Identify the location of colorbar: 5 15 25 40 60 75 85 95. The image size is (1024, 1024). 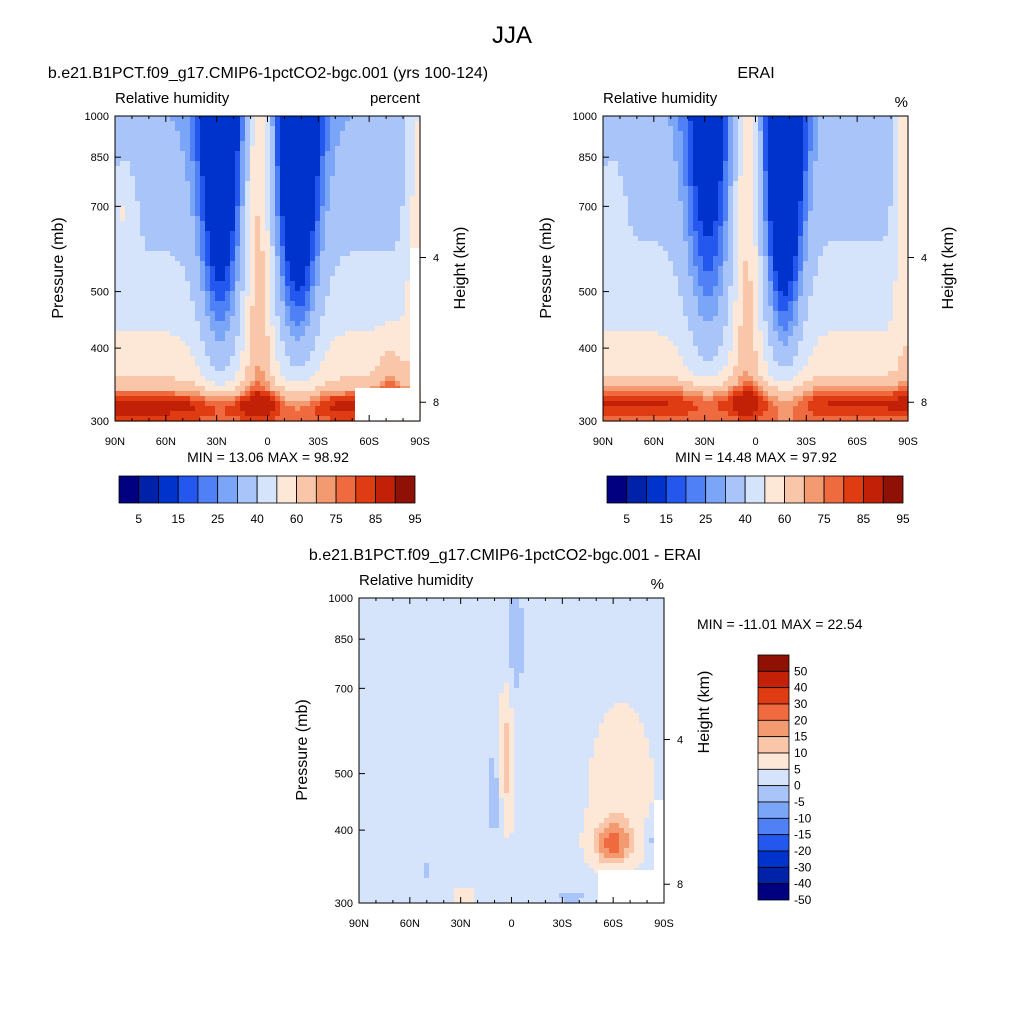
(270, 500).